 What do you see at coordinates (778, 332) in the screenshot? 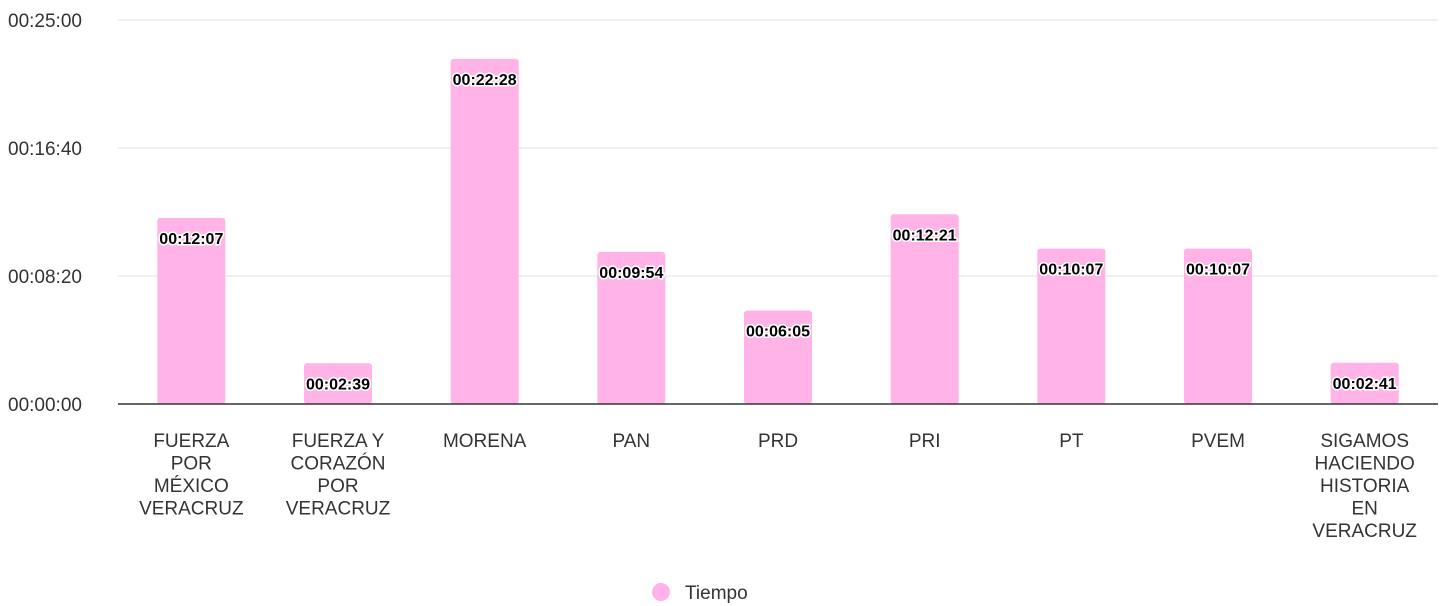
I see `data-label: 00:06:05` at bounding box center [778, 332].